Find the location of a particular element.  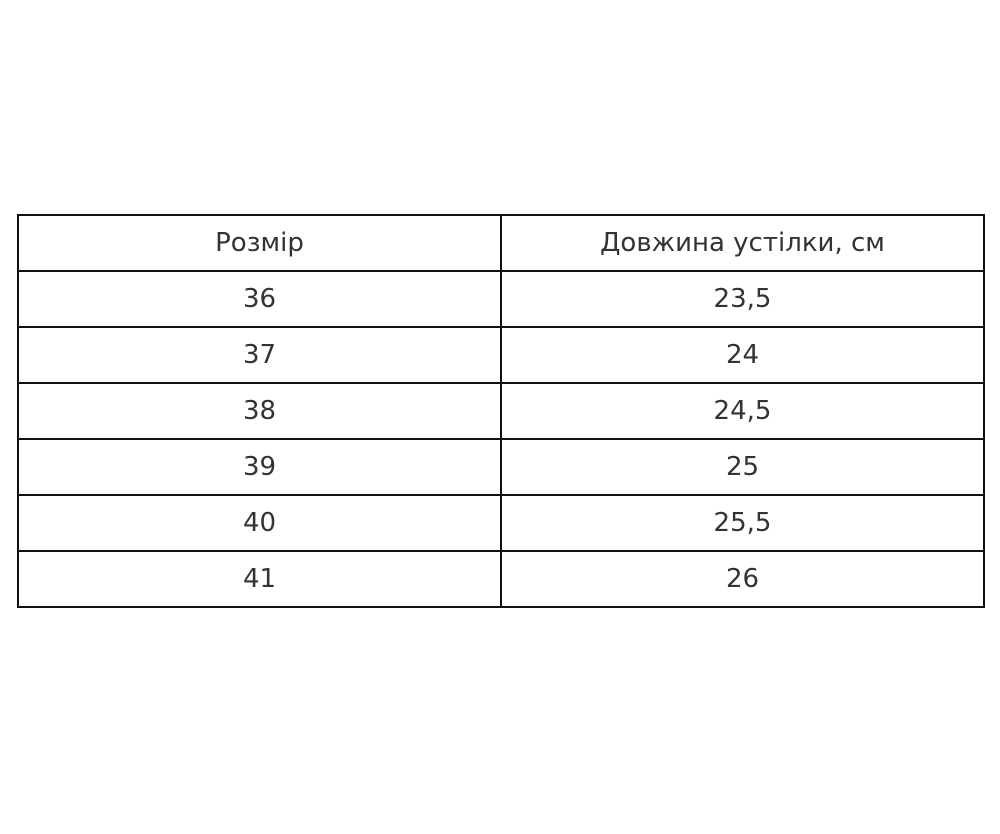

table-row: 38 24,5 is located at coordinates (501, 411).